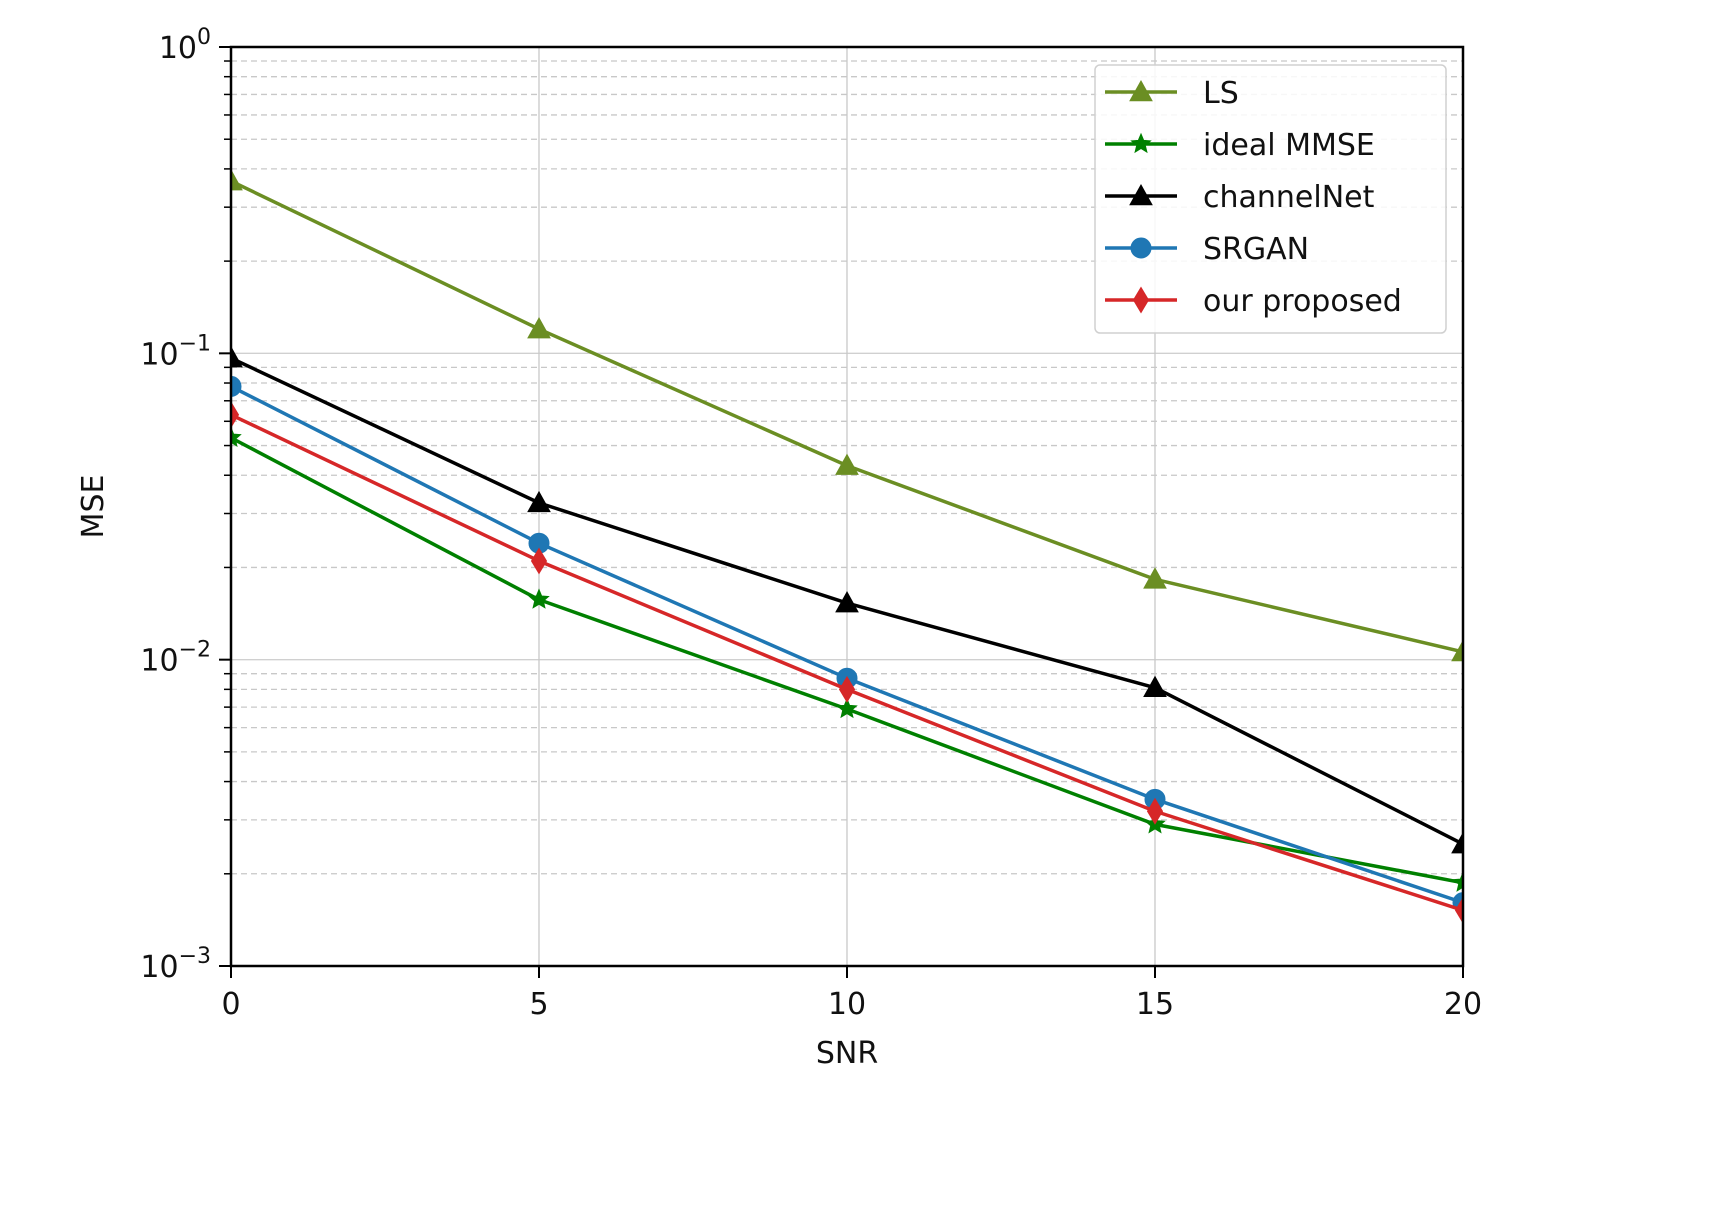 This screenshot has height=1208, width=1713. Describe the element at coordinates (1172, 93) in the screenshot. I see `legend-item: LS` at that location.